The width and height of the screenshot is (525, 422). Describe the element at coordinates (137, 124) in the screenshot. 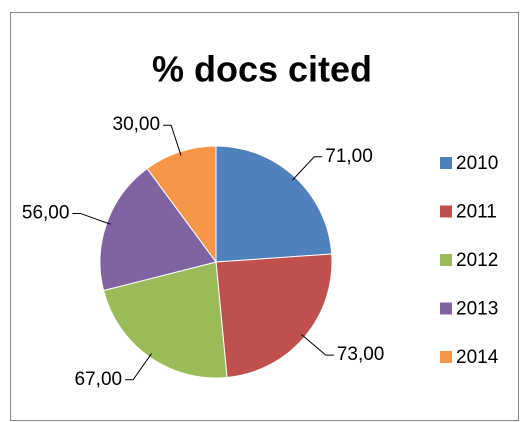

I see `data-label: 30,00` at that location.